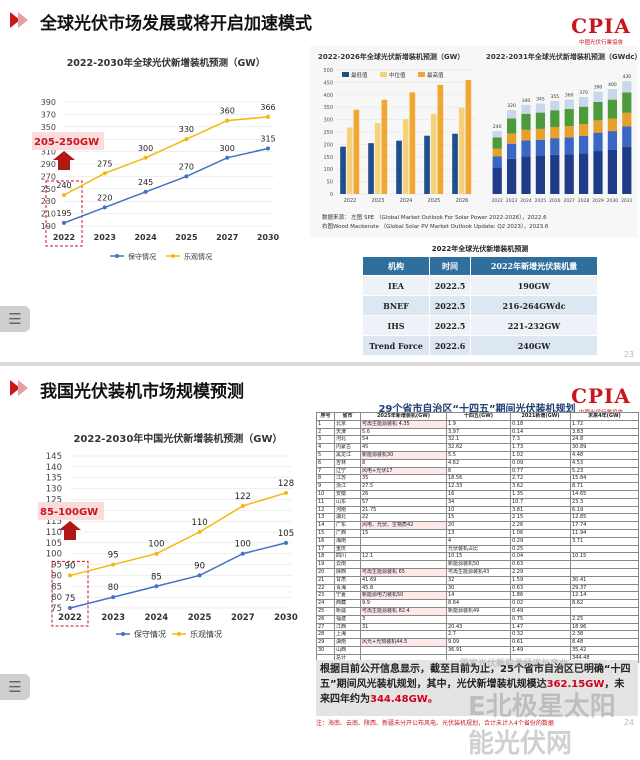 Image resolution: width=640 pixels, height=760 pixels. I want to click on province-table-row: 20 陕西 可再生能源装机 65 可再生能源装机43 2.29, so click(477, 572).